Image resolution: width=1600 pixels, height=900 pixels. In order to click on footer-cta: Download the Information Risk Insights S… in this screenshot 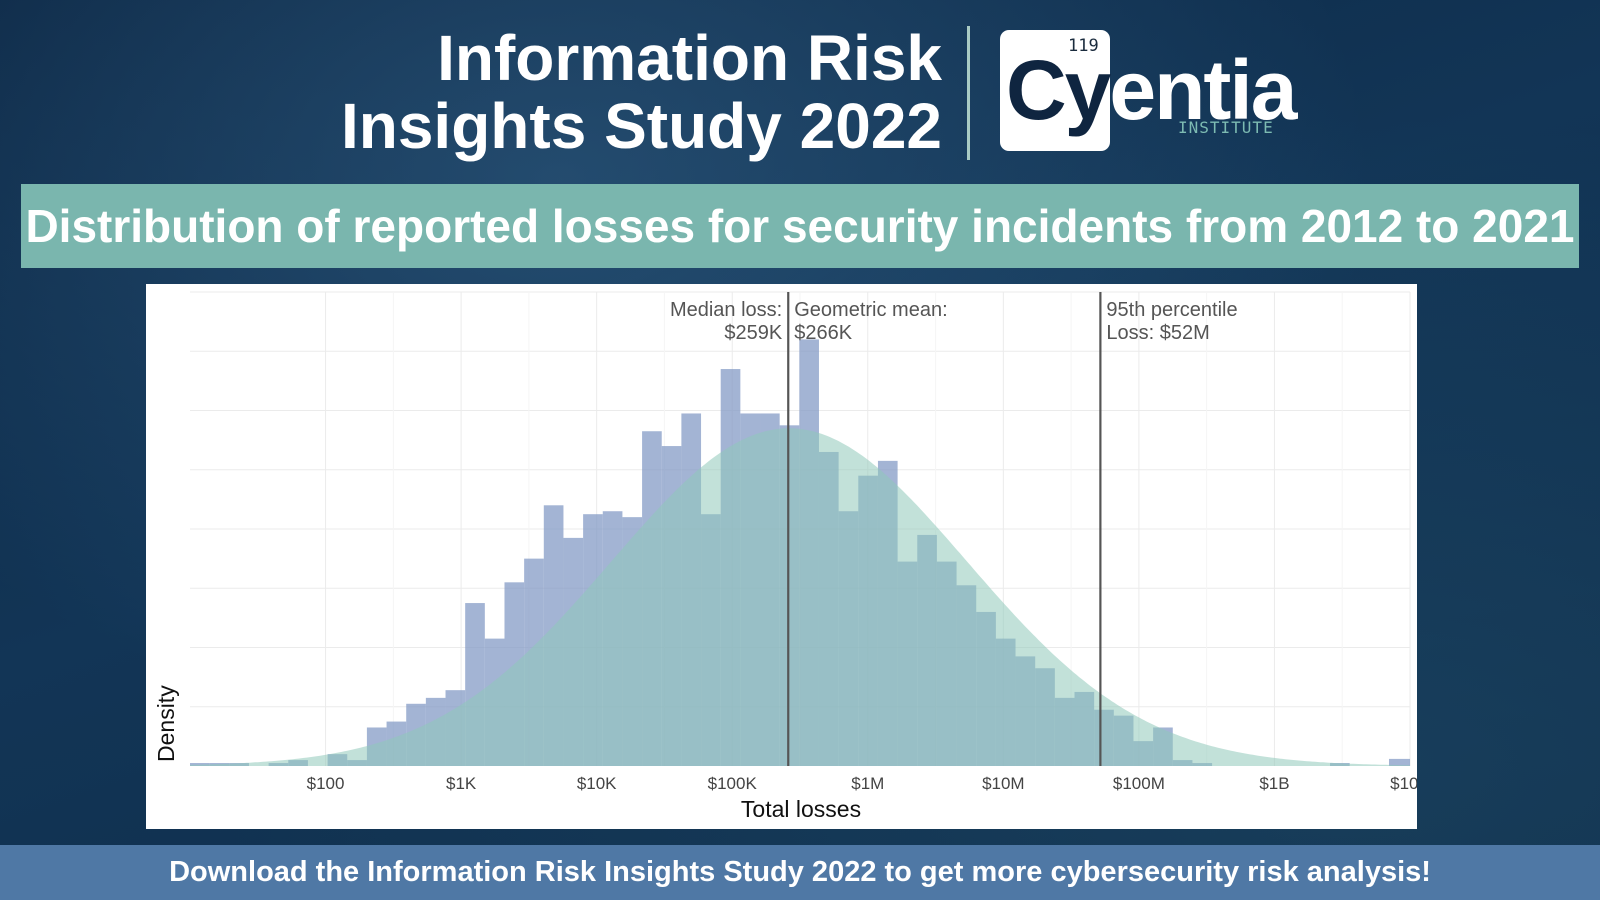, I will do `click(800, 872)`.